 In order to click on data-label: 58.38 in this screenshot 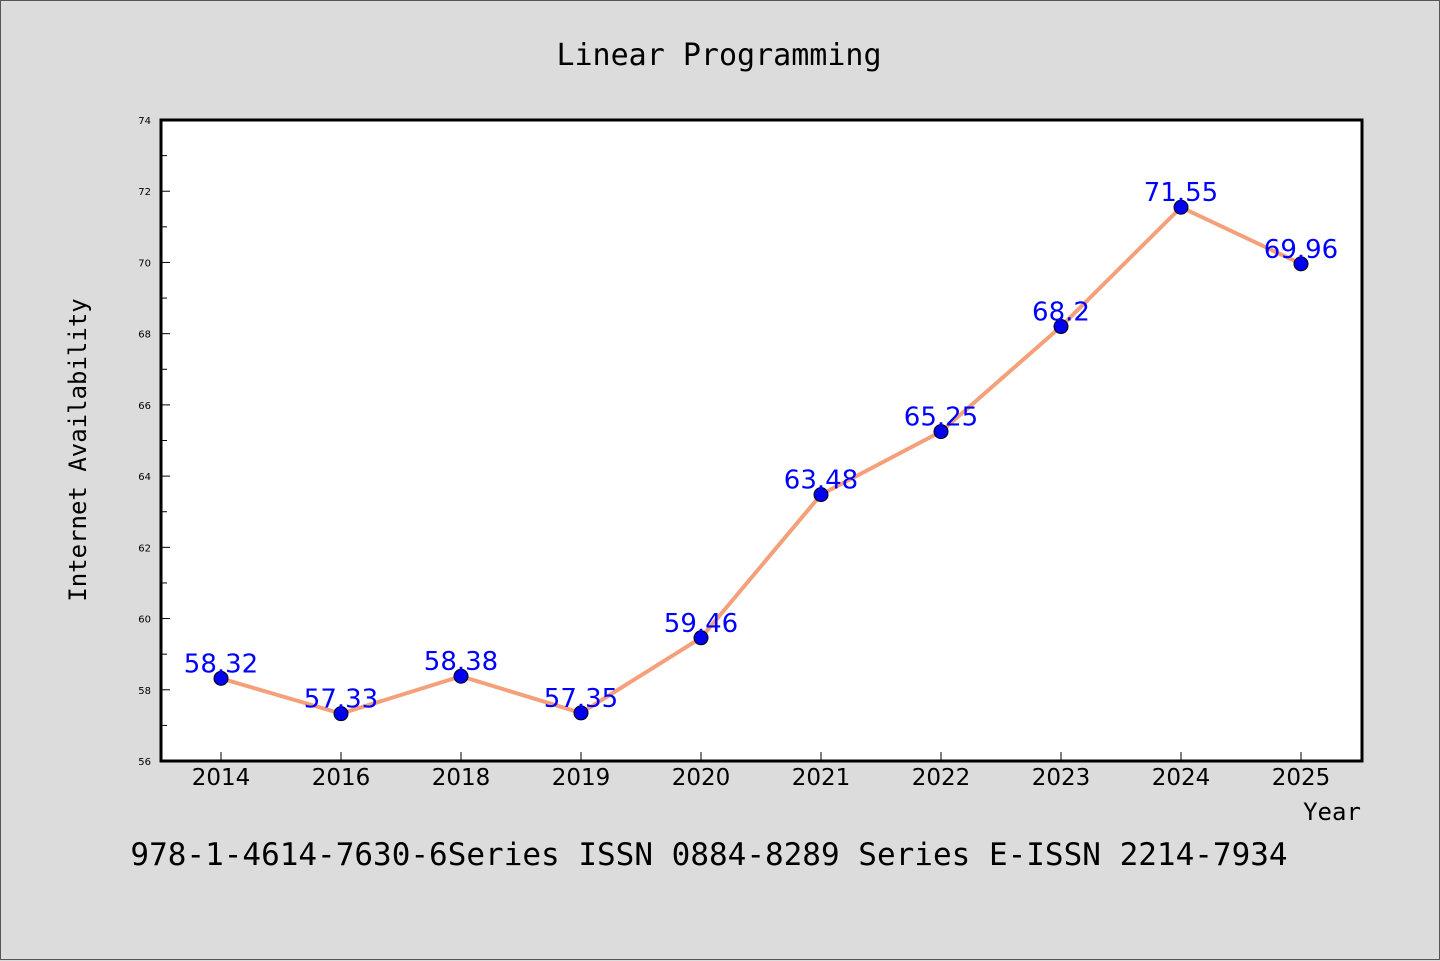, I will do `click(461, 662)`.